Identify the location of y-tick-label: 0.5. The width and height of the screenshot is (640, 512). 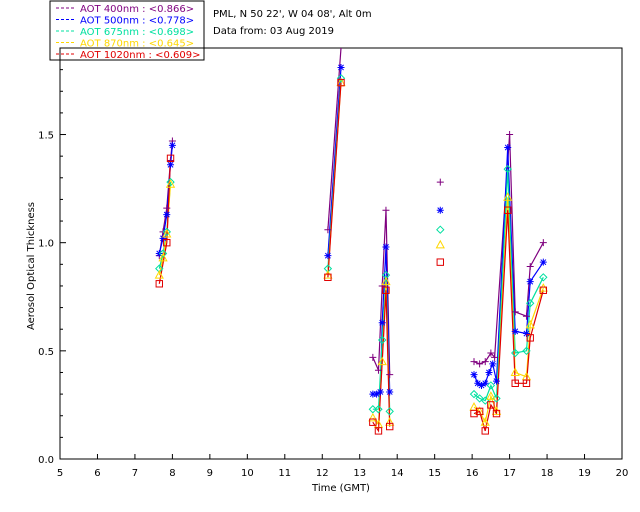
(46, 352).